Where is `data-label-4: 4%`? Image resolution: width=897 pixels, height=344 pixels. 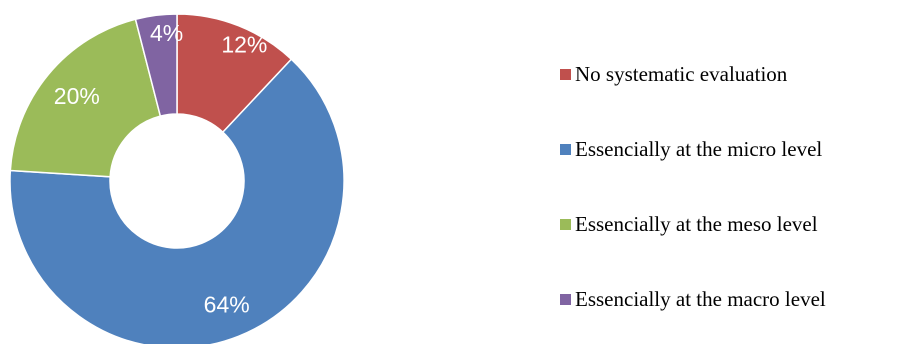
data-label-4: 4% is located at coordinates (166, 33).